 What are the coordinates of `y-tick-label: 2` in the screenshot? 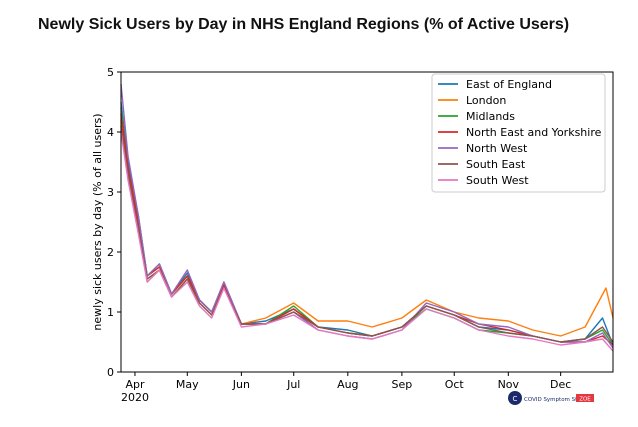 It's located at (110, 252).